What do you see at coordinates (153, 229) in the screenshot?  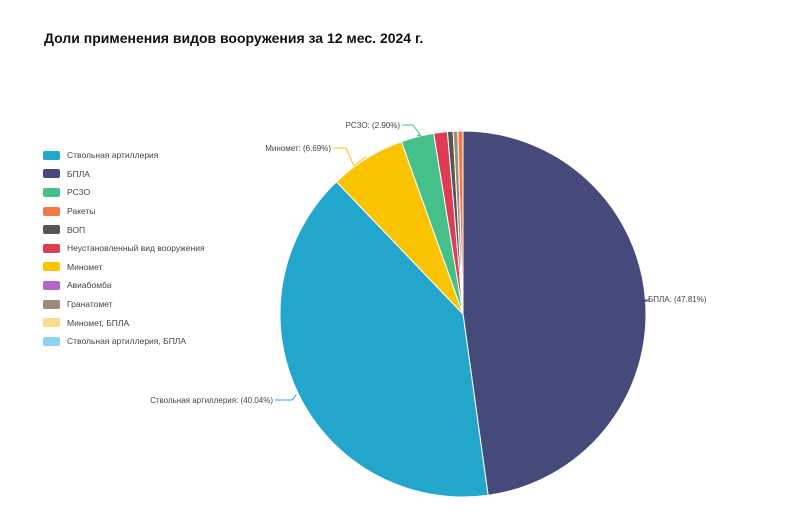 I see `legend-item: ВОП` at bounding box center [153, 229].